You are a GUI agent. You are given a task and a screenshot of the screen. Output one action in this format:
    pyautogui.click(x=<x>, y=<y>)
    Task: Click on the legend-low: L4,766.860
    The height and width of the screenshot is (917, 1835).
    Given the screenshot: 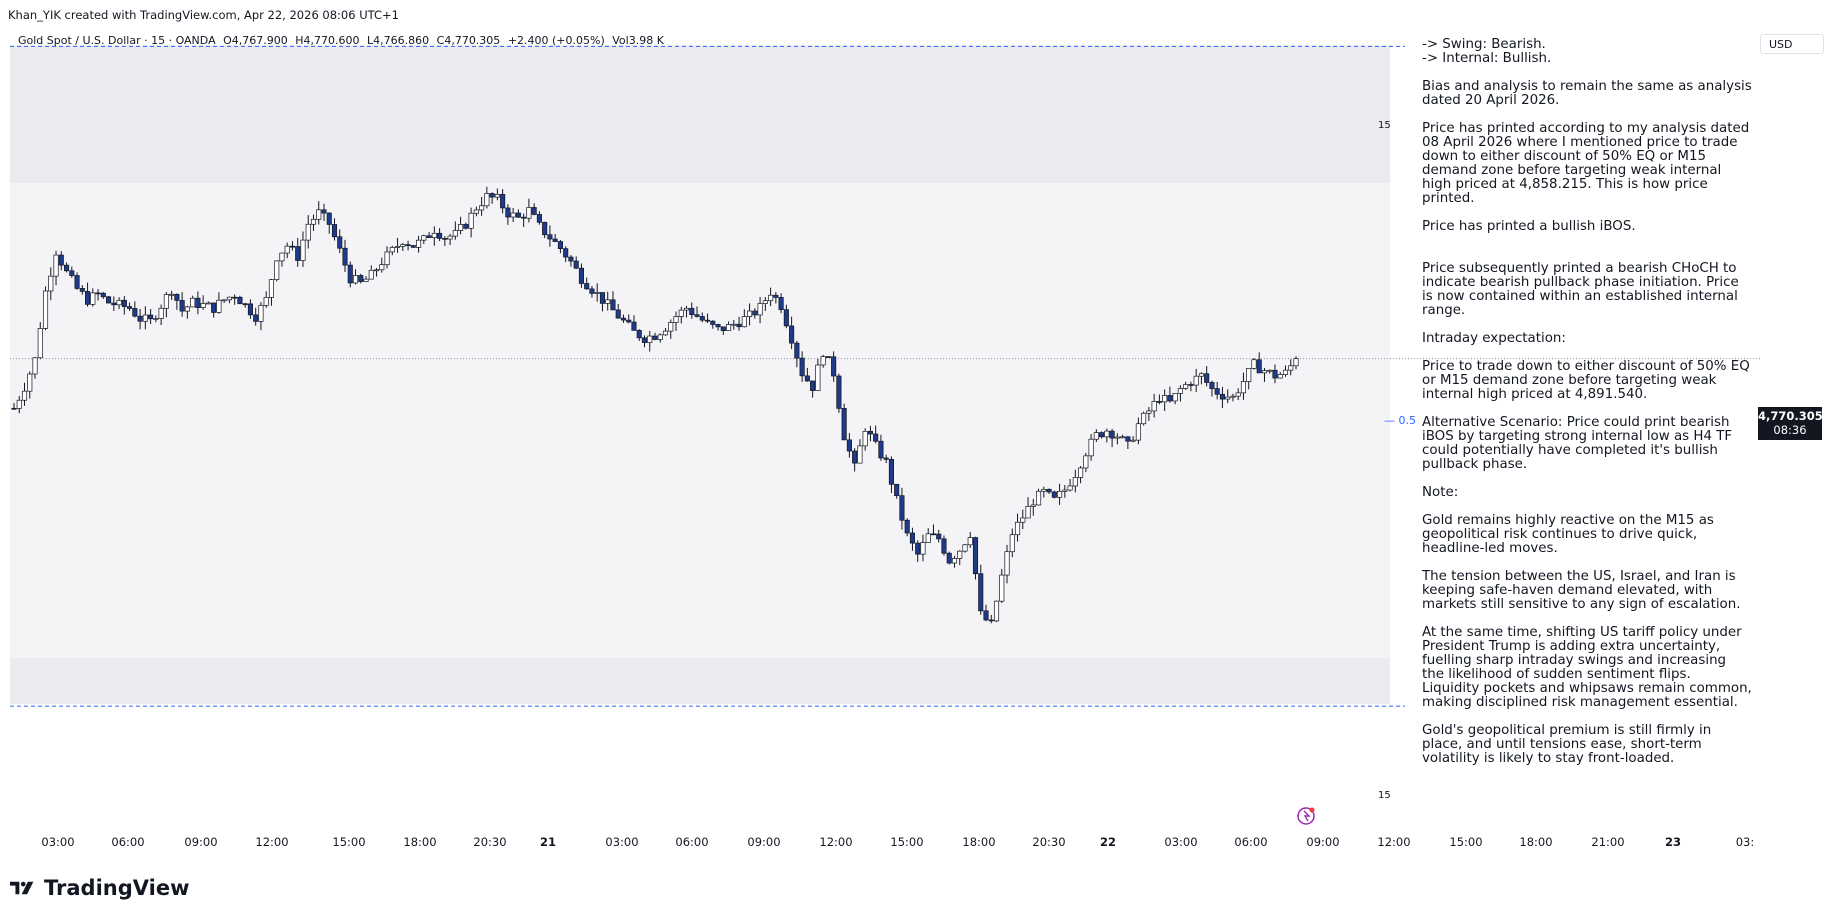 What is the action you would take?
    pyautogui.click(x=398, y=40)
    